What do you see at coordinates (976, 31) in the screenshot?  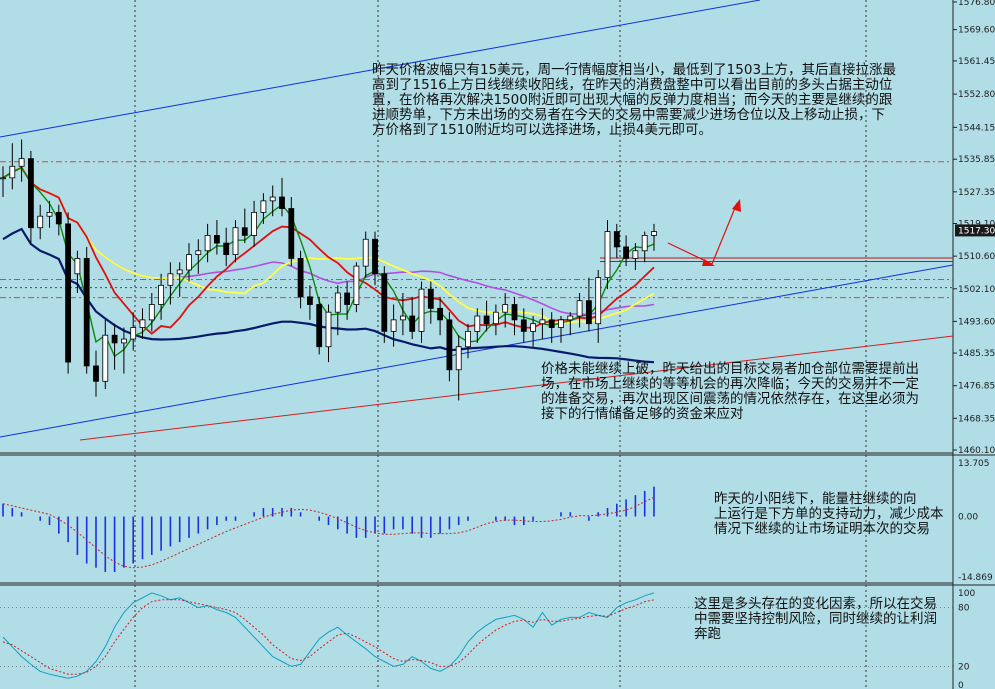 I see `y-tick-label: 1569.60` at bounding box center [976, 31].